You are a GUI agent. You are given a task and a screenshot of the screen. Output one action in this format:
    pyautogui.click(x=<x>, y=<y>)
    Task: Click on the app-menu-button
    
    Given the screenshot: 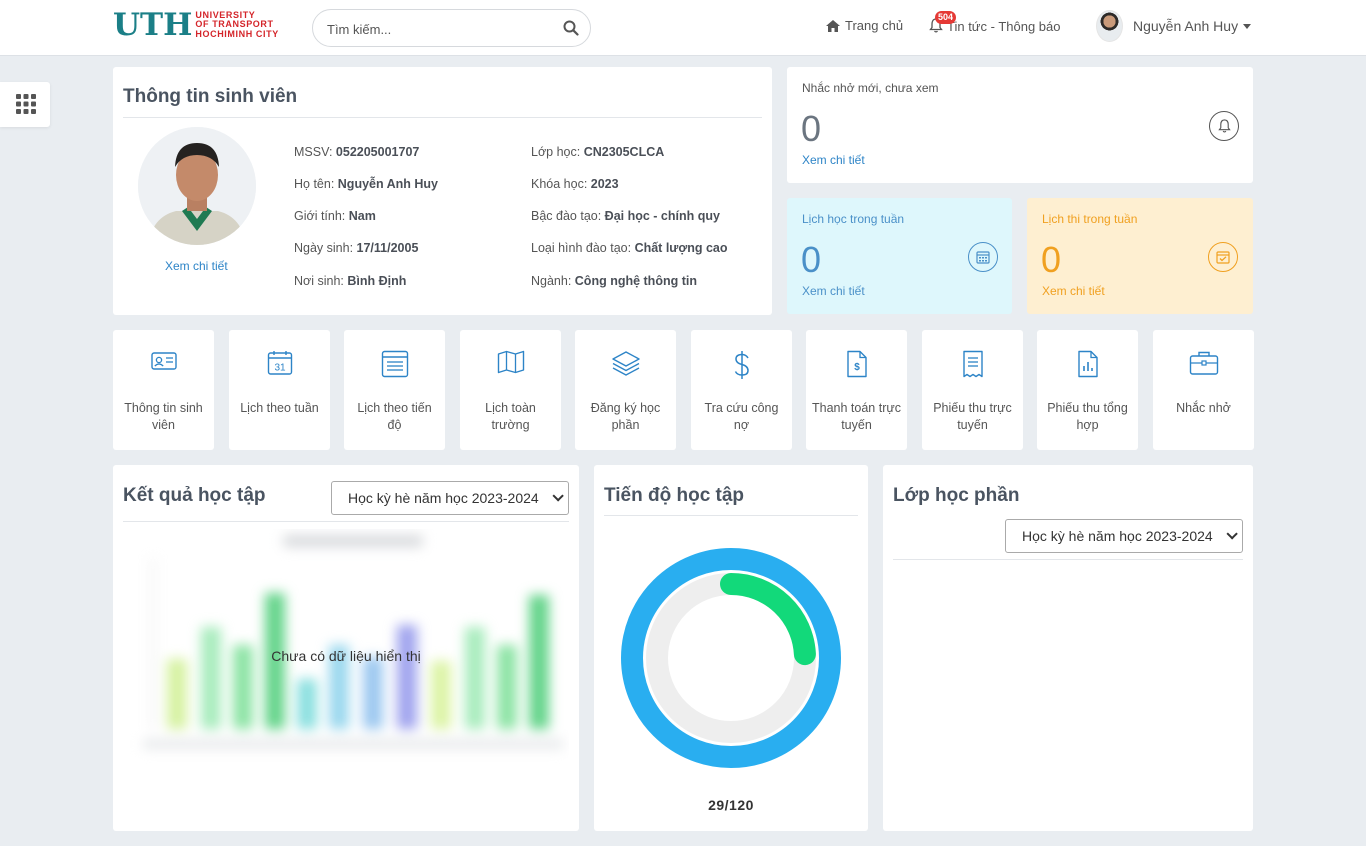 What is the action you would take?
    pyautogui.click(x=25, y=104)
    